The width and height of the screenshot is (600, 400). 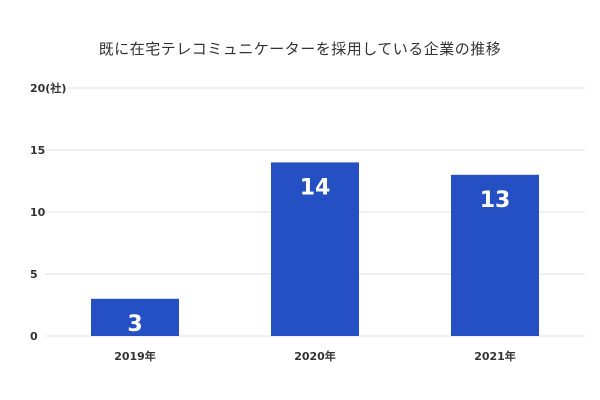 What do you see at coordinates (315, 187) in the screenshot?
I see `data-label: 14` at bounding box center [315, 187].